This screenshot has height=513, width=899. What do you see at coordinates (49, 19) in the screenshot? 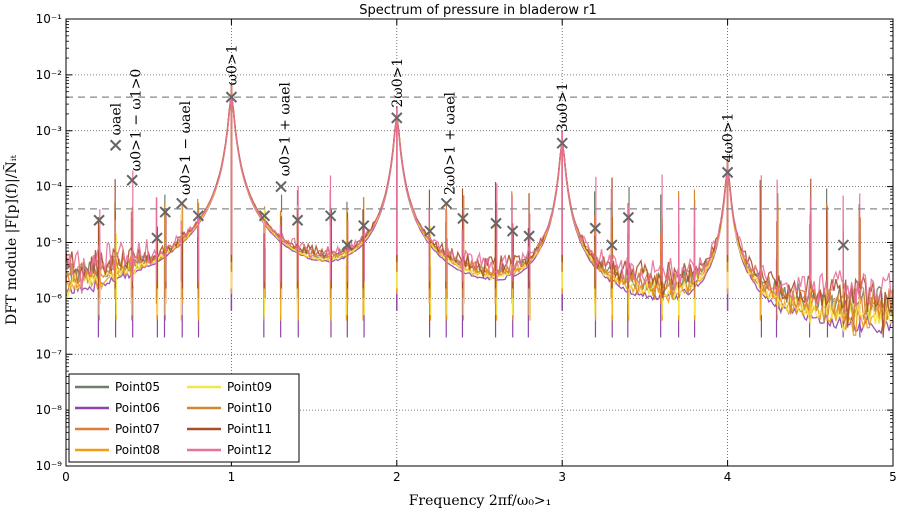
I see `y-tick-label: 10⁻¹` at bounding box center [49, 19].